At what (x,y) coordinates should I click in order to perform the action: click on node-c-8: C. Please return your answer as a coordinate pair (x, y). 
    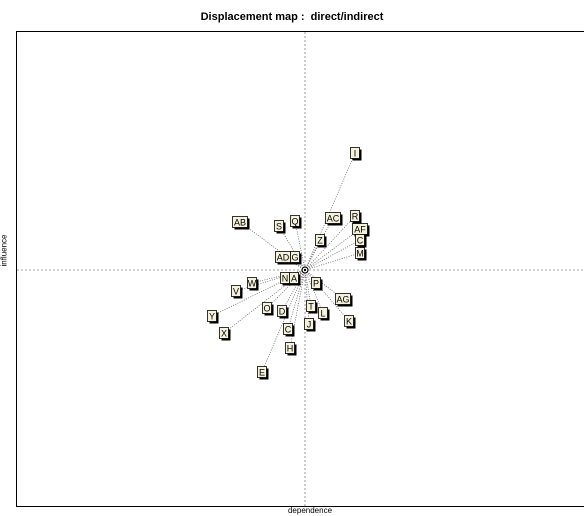
    Looking at the image, I should click on (361, 241).